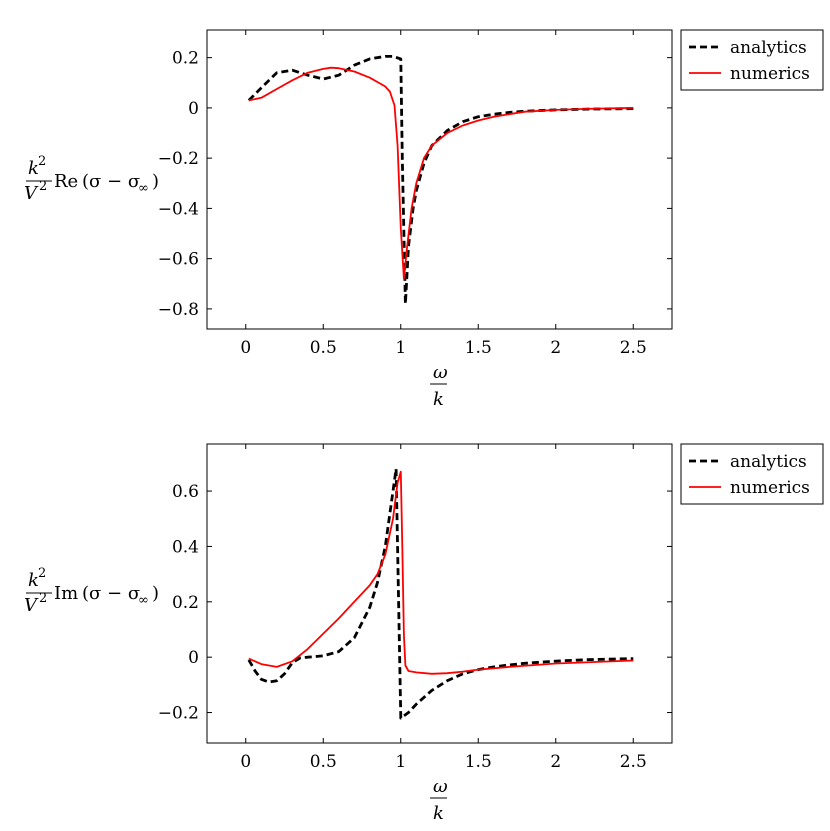  Describe the element at coordinates (66, 593) in the screenshot. I see `y-label-function: Im` at that location.